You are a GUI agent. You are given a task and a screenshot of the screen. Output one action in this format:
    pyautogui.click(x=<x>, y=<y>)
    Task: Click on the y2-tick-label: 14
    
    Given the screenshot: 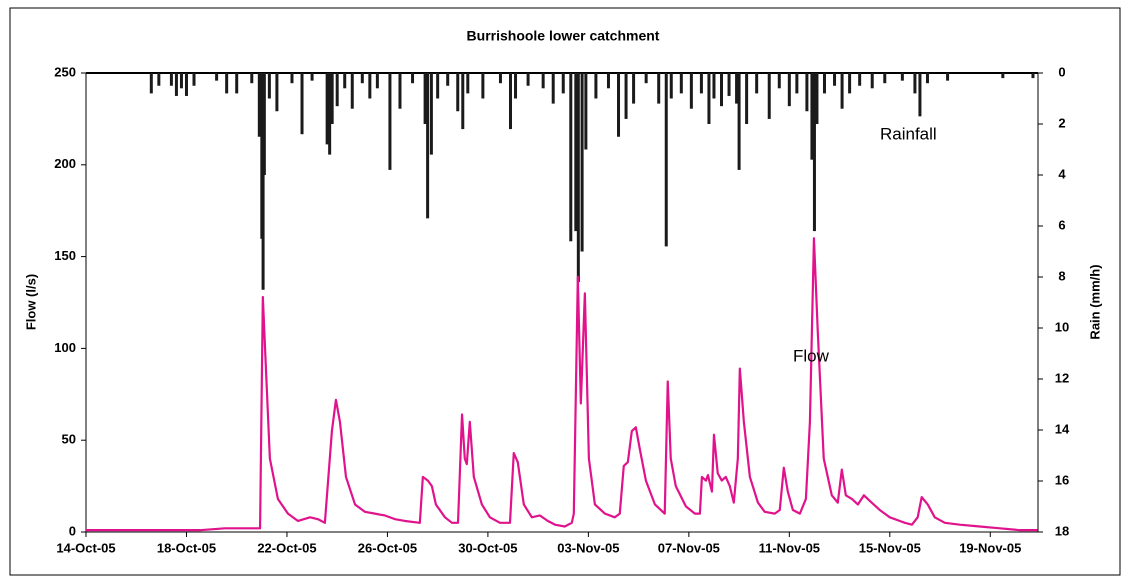 What is the action you would take?
    pyautogui.click(x=1062, y=428)
    